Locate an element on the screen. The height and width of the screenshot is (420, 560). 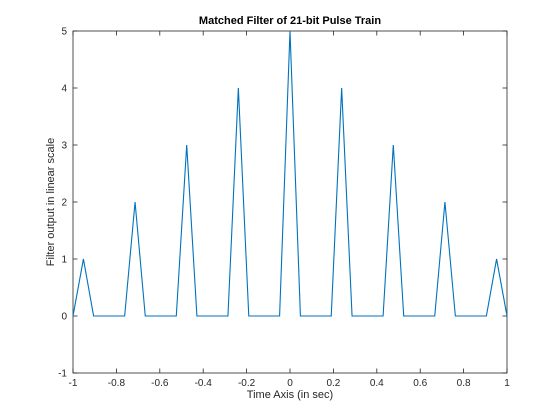
y-tick-label: 1 is located at coordinates (64, 260).